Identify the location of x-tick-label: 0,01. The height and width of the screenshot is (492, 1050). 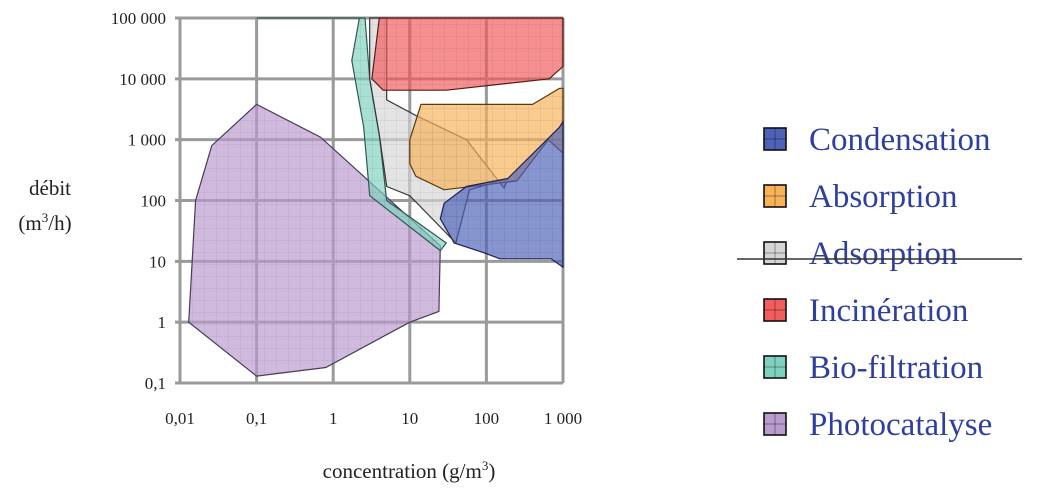
(180, 418).